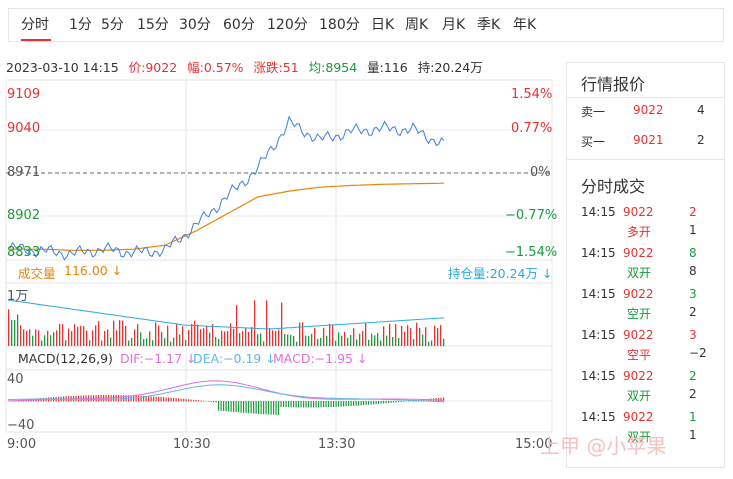 The image size is (733, 479). What do you see at coordinates (383, 25) in the screenshot?
I see `tab-day-k: 日K` at bounding box center [383, 25].